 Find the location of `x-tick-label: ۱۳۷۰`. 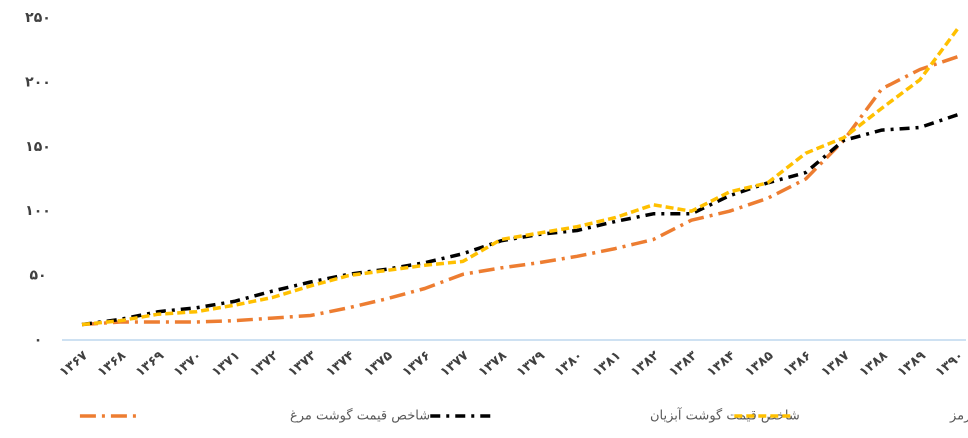

x-tick-label: ۱۳۷۰ is located at coordinates (188, 364).